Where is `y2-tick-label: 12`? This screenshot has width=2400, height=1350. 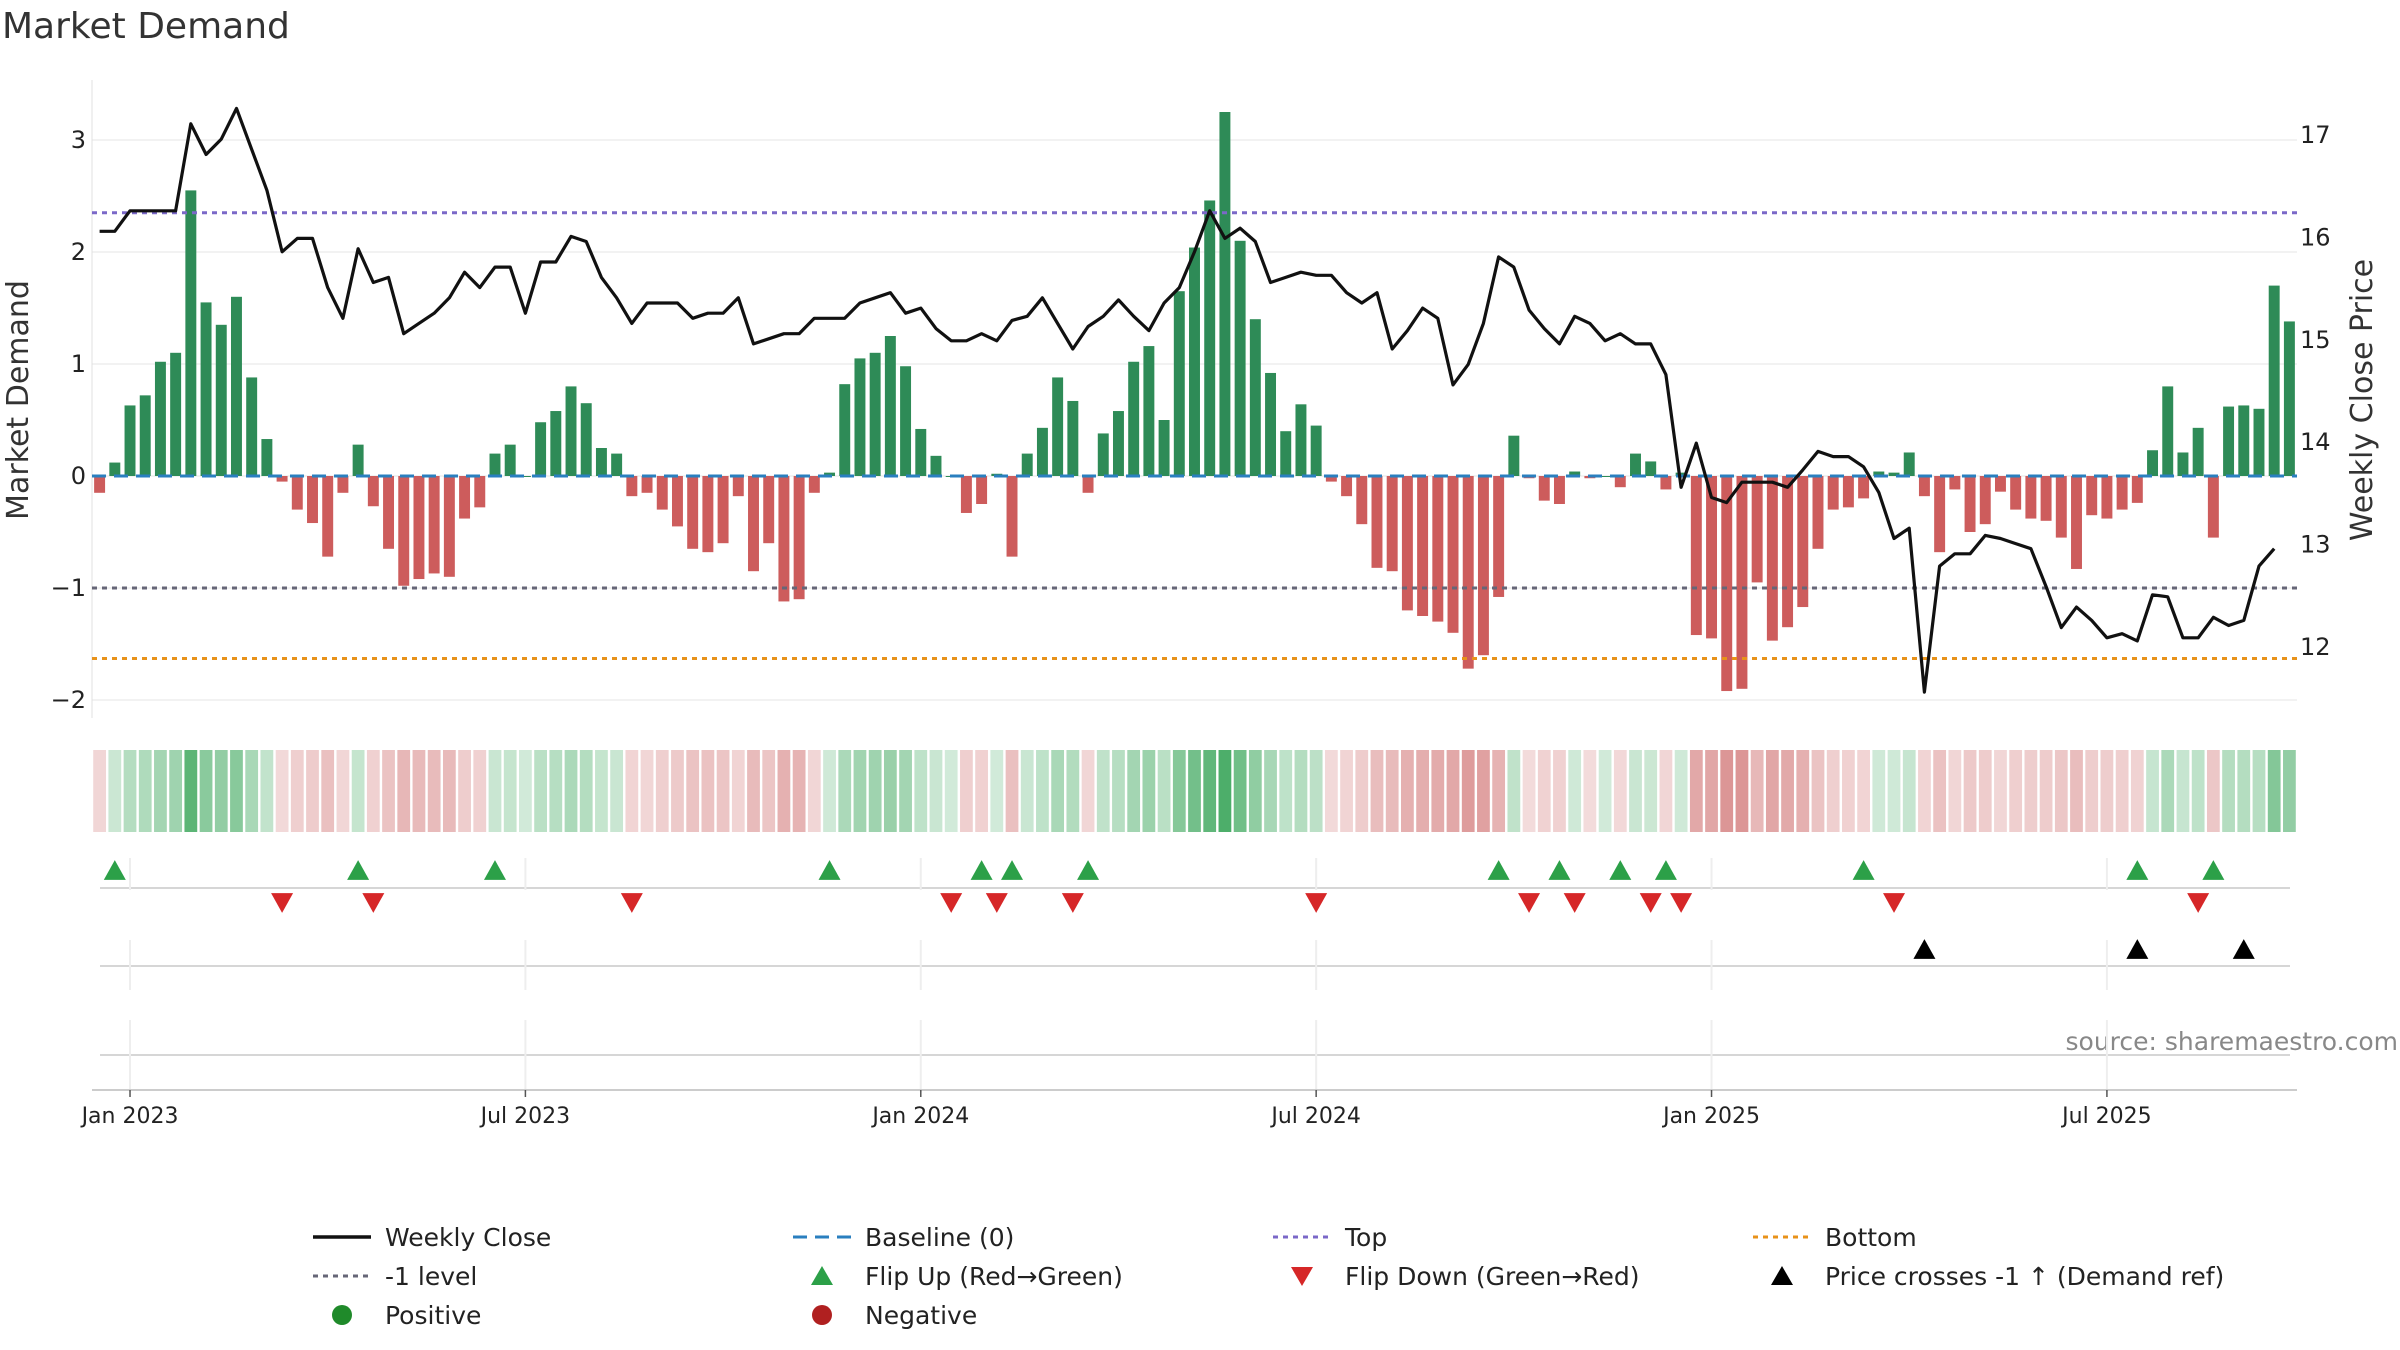
y2-tick-label: 12 is located at coordinates (2315, 647).